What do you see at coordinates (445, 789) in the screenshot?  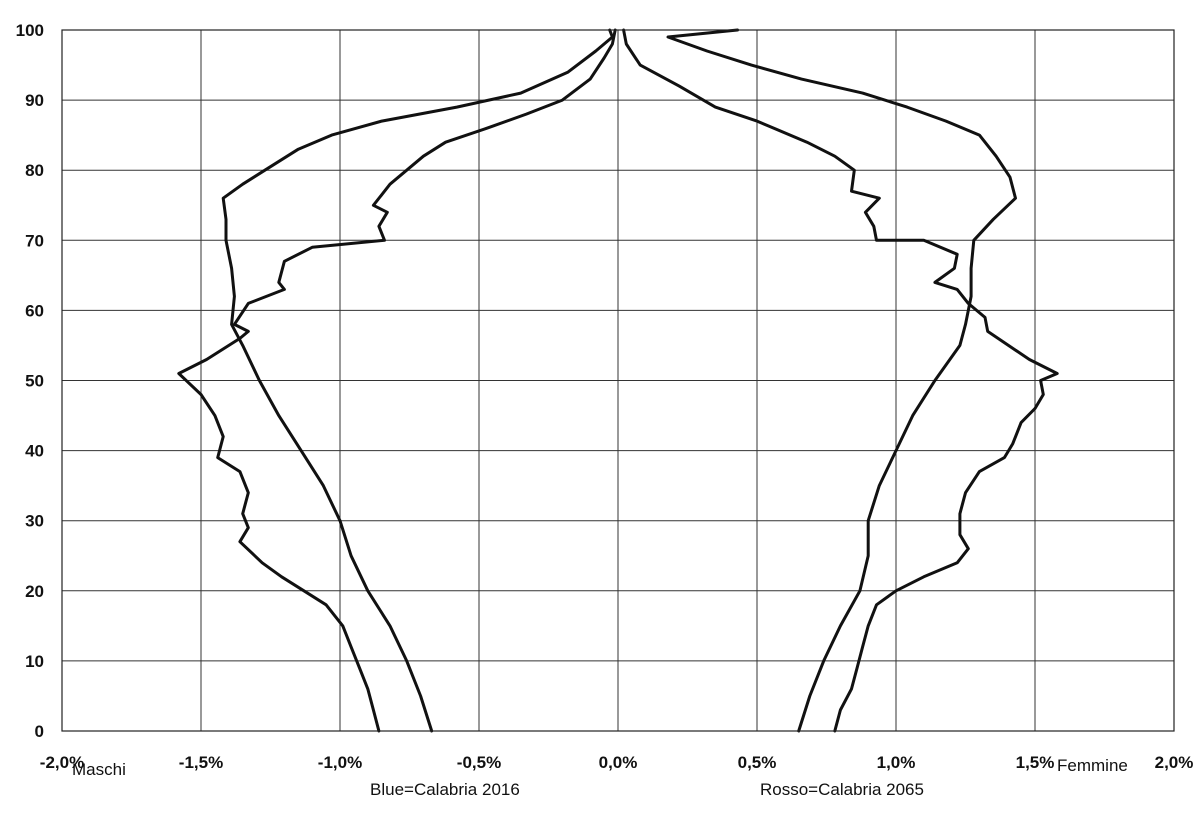 I see `blue-series-note: Blue=Calabria 2016` at bounding box center [445, 789].